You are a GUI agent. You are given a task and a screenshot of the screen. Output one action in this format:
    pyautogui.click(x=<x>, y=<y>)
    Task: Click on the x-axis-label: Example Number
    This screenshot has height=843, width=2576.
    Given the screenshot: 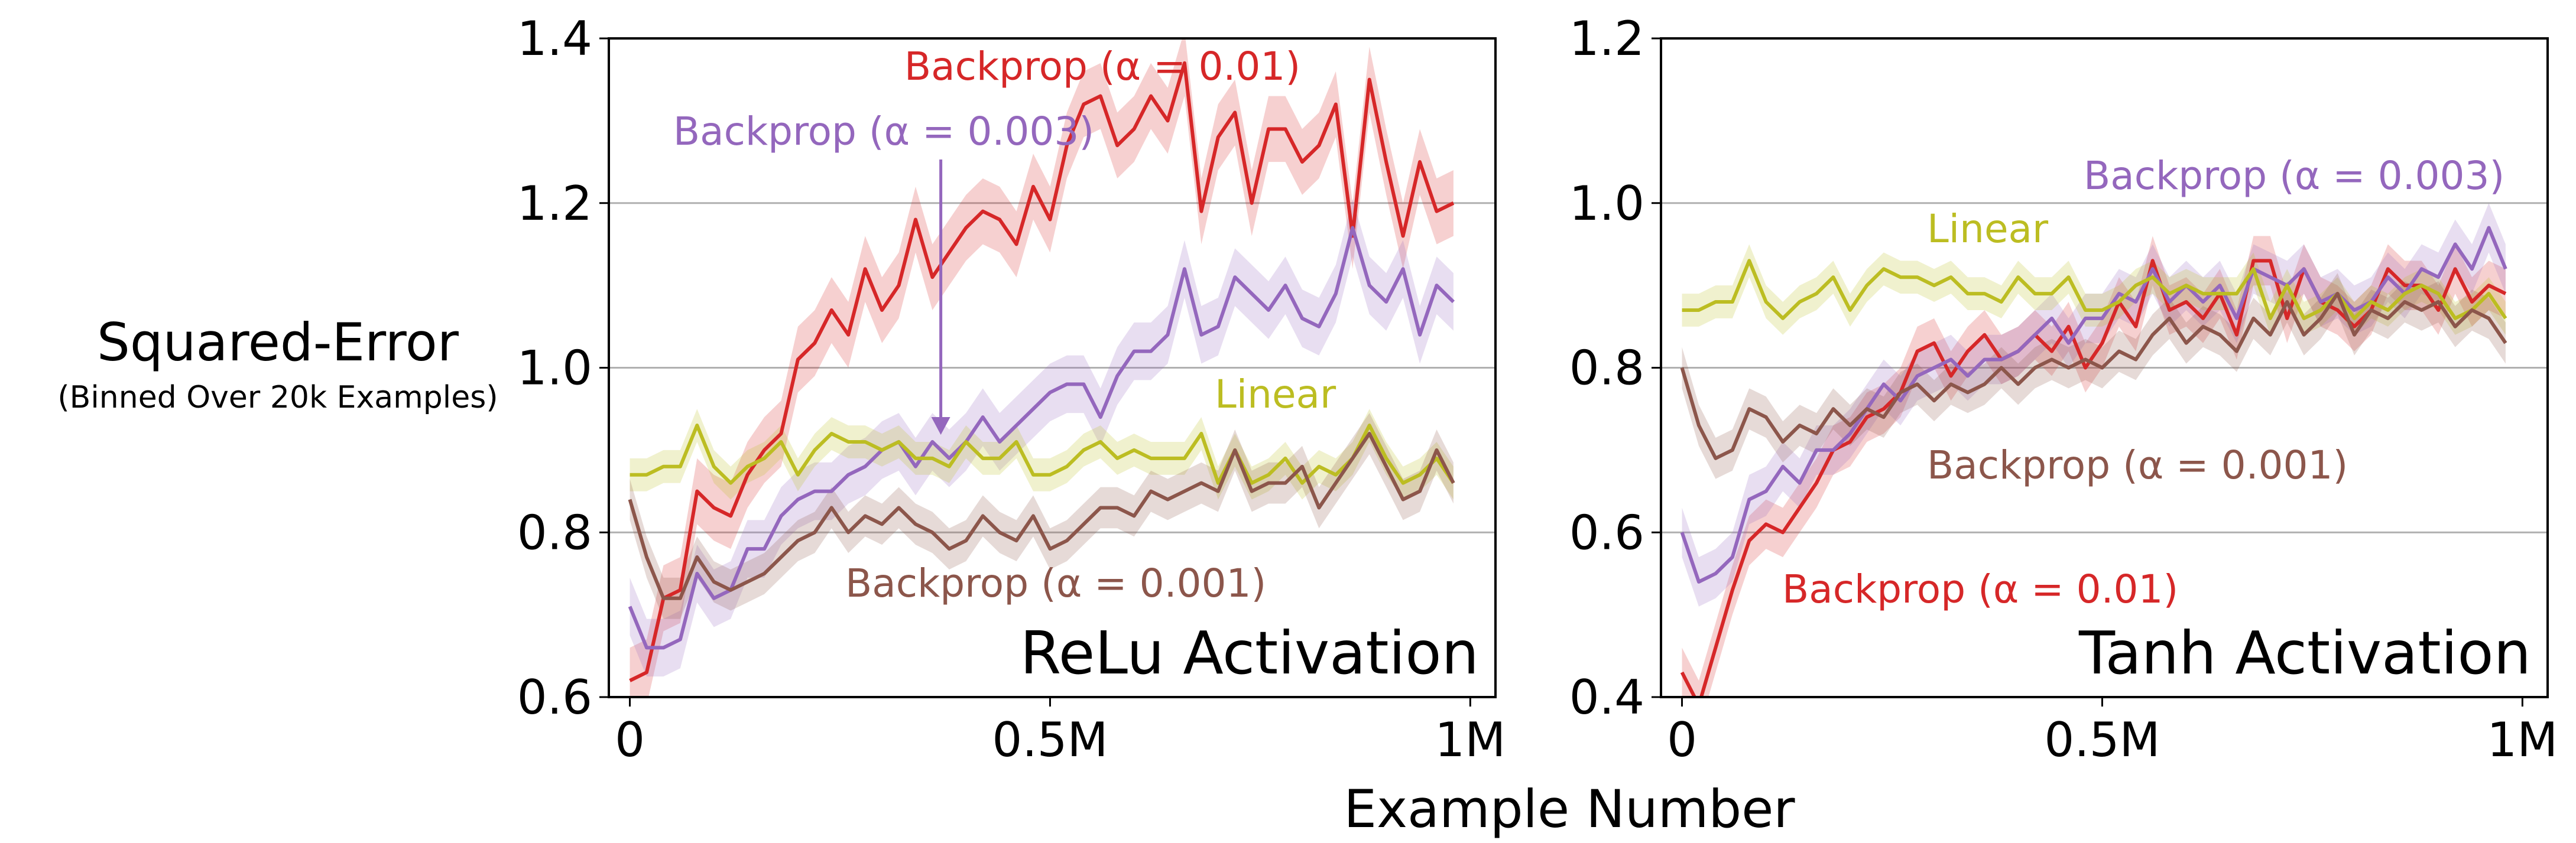 What is the action you would take?
    pyautogui.click(x=1569, y=809)
    